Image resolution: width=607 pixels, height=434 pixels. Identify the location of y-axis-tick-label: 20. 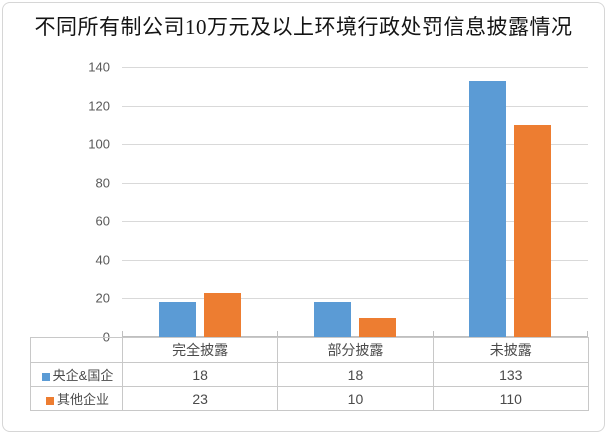
(102, 298).